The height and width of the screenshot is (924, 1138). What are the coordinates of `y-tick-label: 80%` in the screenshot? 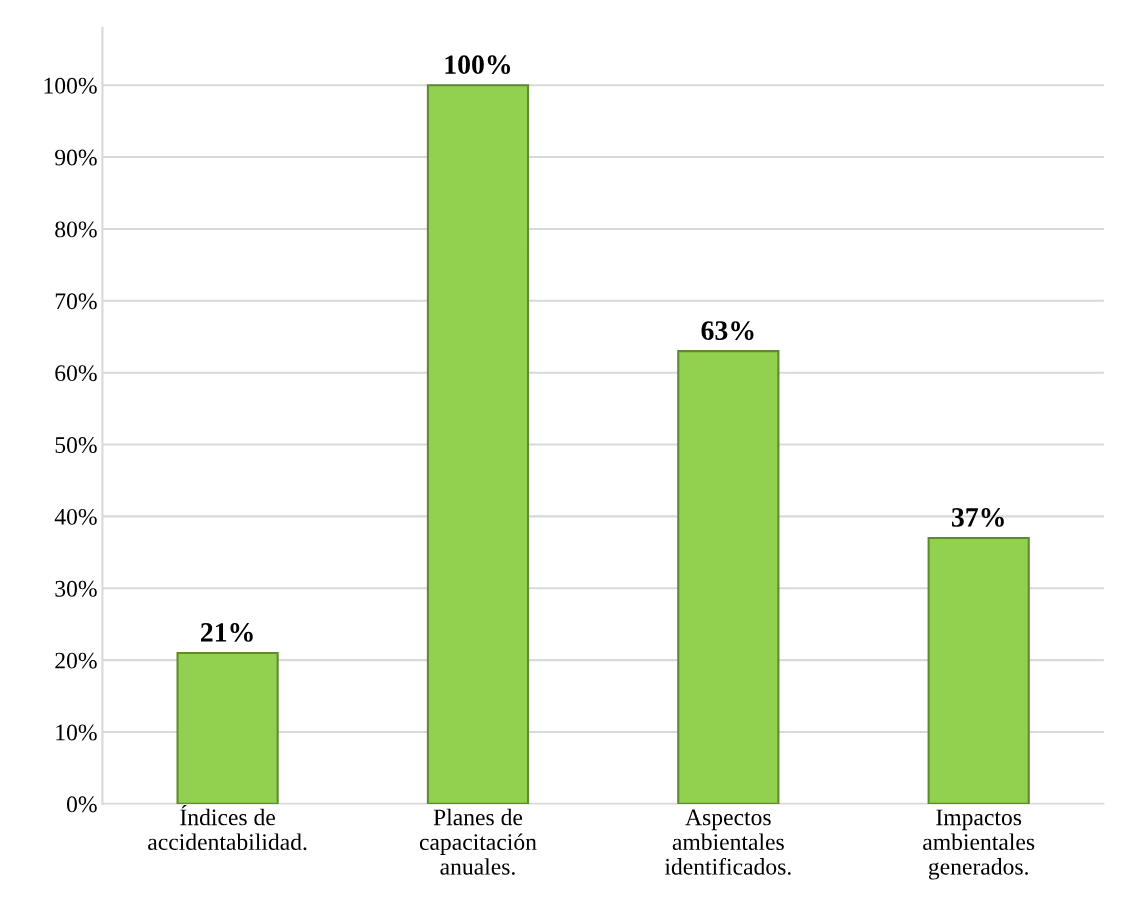 It's located at (76, 229).